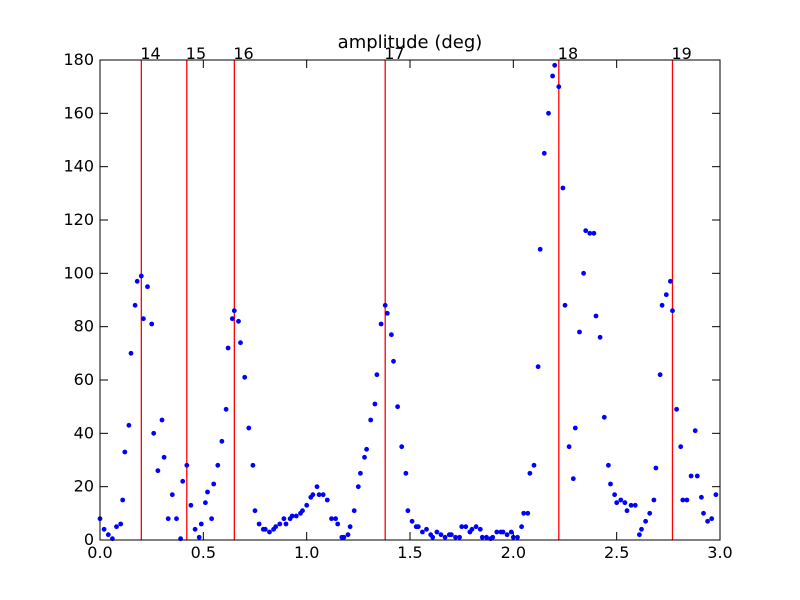 The image size is (800, 600). Describe the element at coordinates (84, 379) in the screenshot. I see `y-tick-label: 60` at that location.